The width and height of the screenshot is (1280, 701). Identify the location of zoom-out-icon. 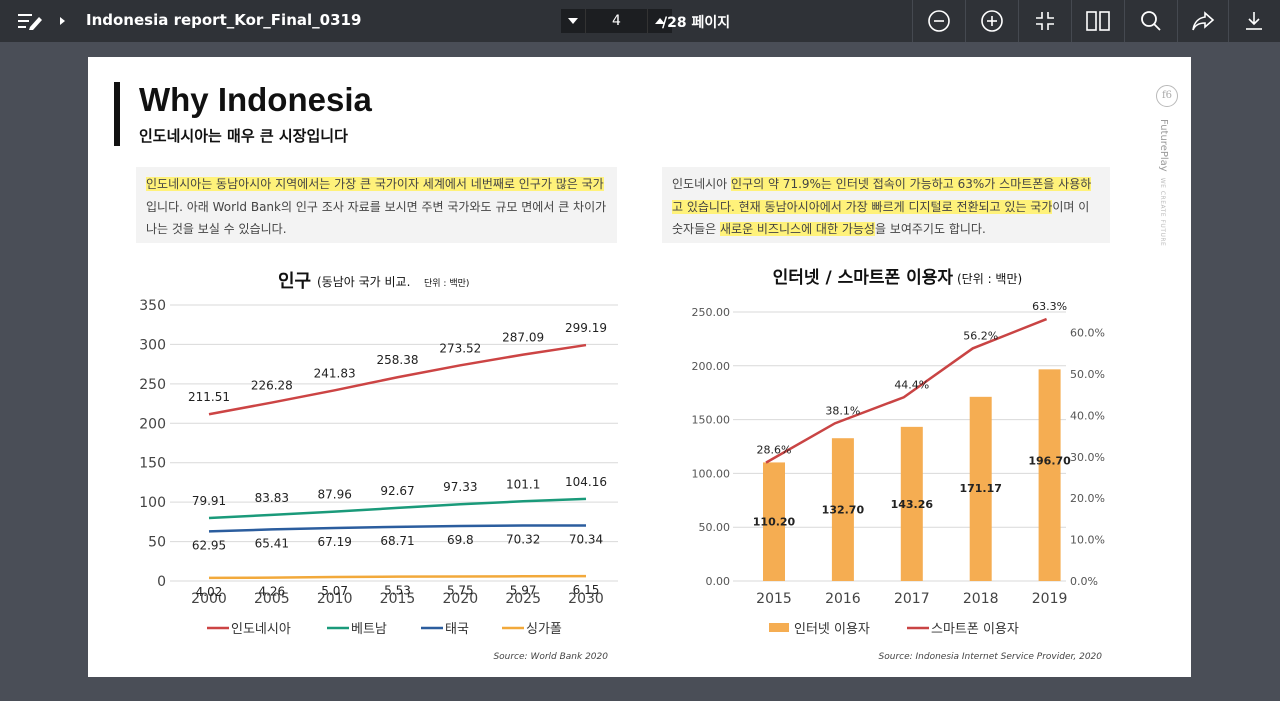
(939, 21).